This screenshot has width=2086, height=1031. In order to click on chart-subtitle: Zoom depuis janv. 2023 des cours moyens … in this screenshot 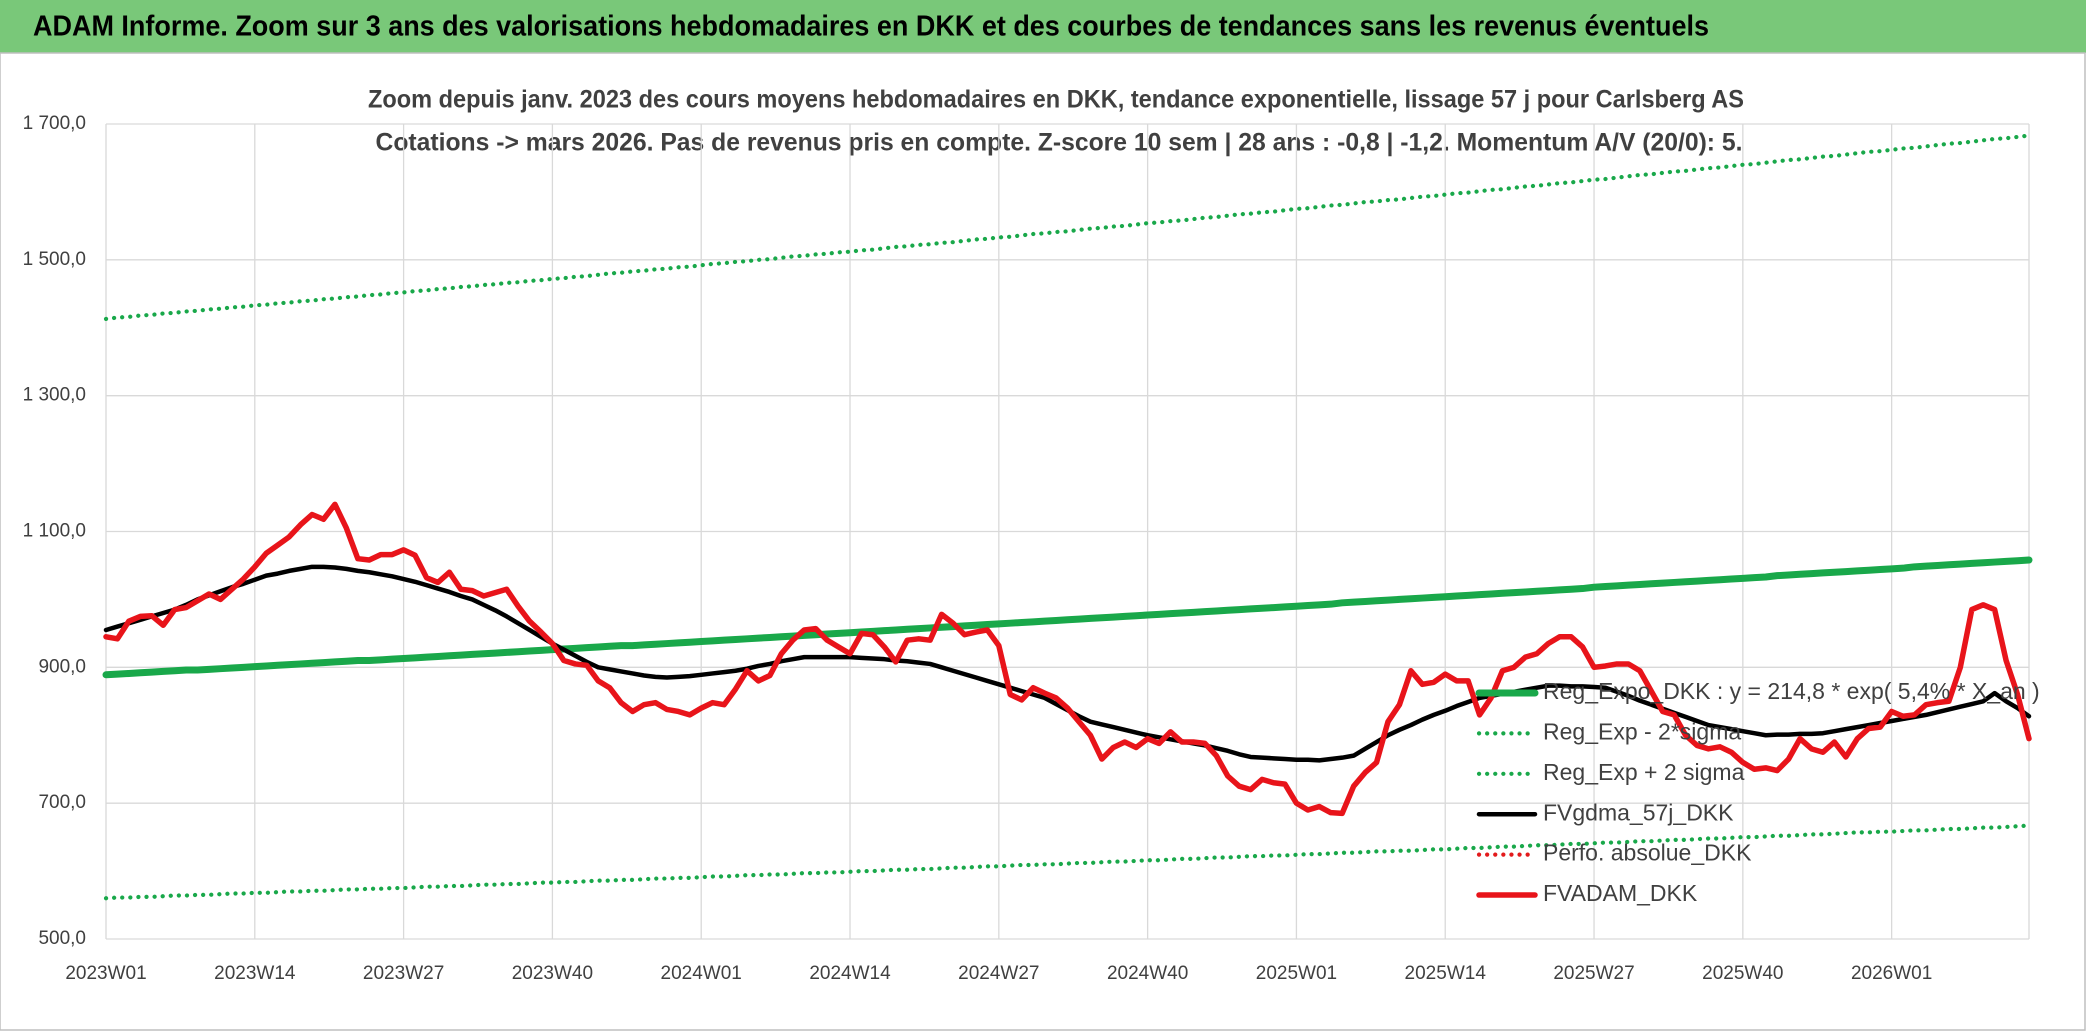, I will do `click(1056, 100)`.